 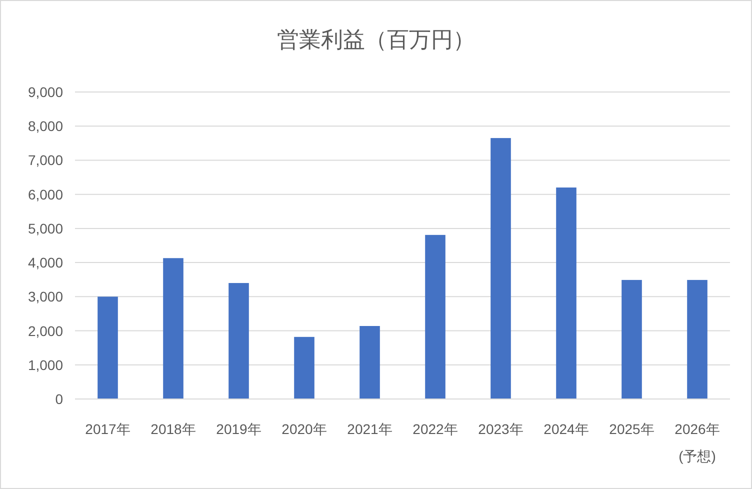 What do you see at coordinates (46, 194) in the screenshot?
I see `y-tick-label: 6,000` at bounding box center [46, 194].